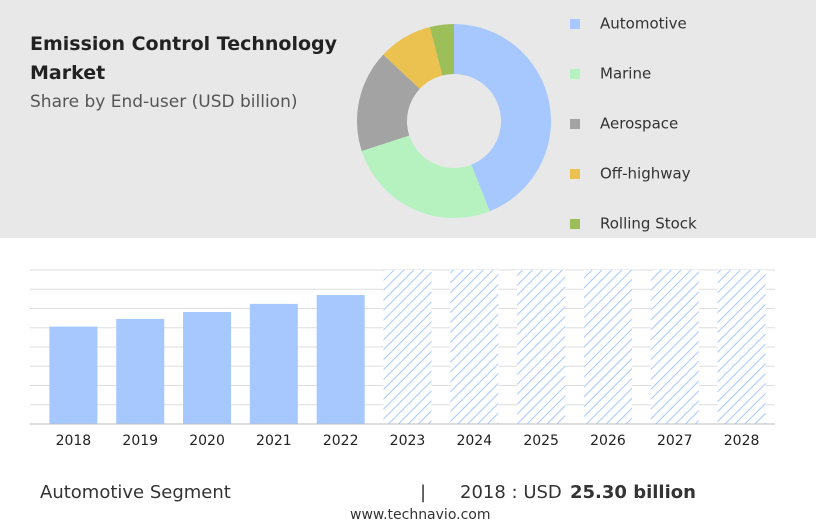 The image size is (816, 528). I want to click on legend-label: Rolling Stock, so click(648, 224).